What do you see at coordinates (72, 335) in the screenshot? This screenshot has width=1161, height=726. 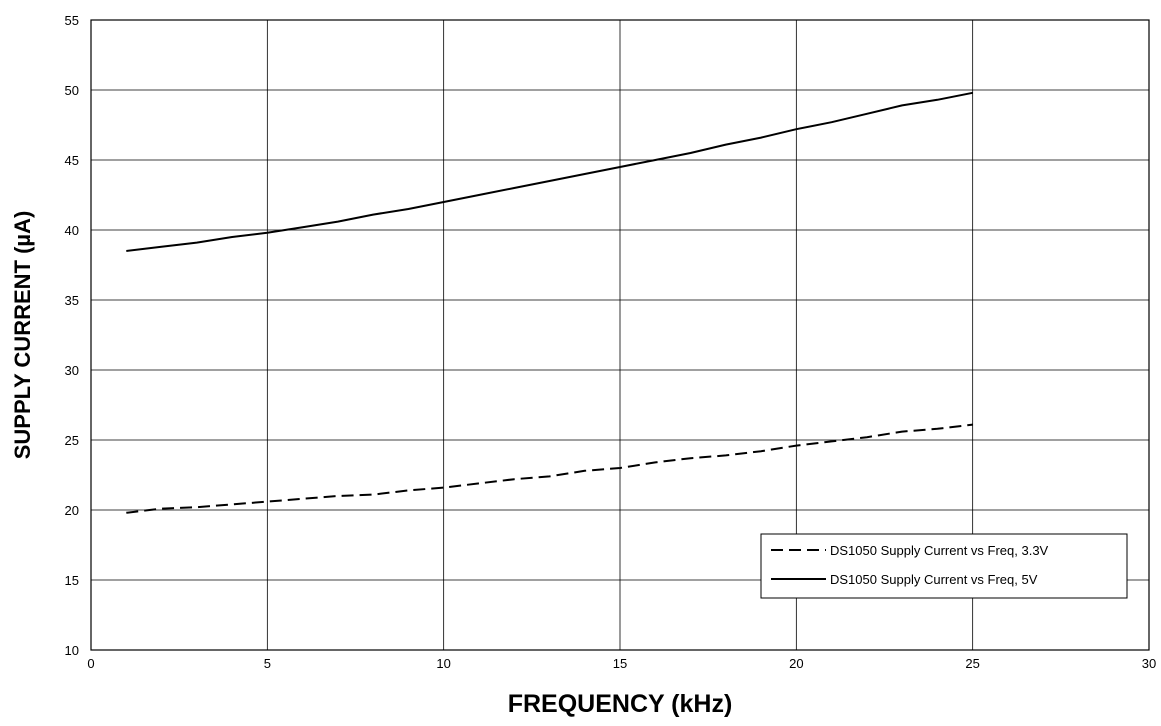 I see `y-tick-labels: 10 15 20 25 30 35 40 45 50 55` at bounding box center [72, 335].